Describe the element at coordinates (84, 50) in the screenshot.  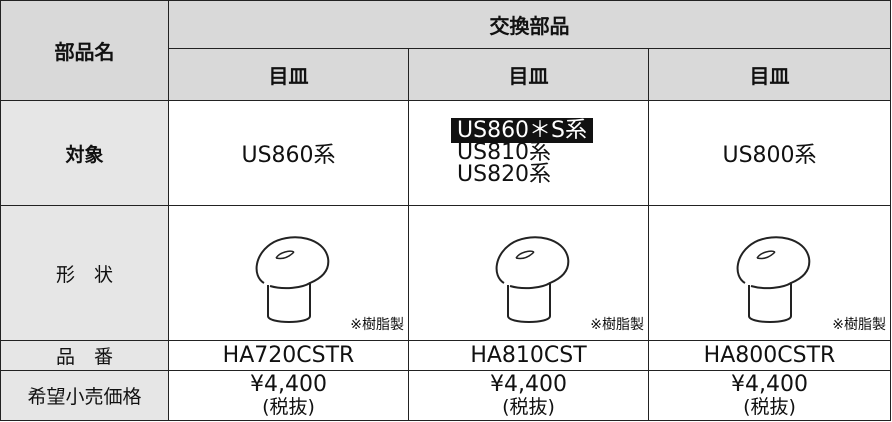
I see `header-cell: 部品名` at that location.